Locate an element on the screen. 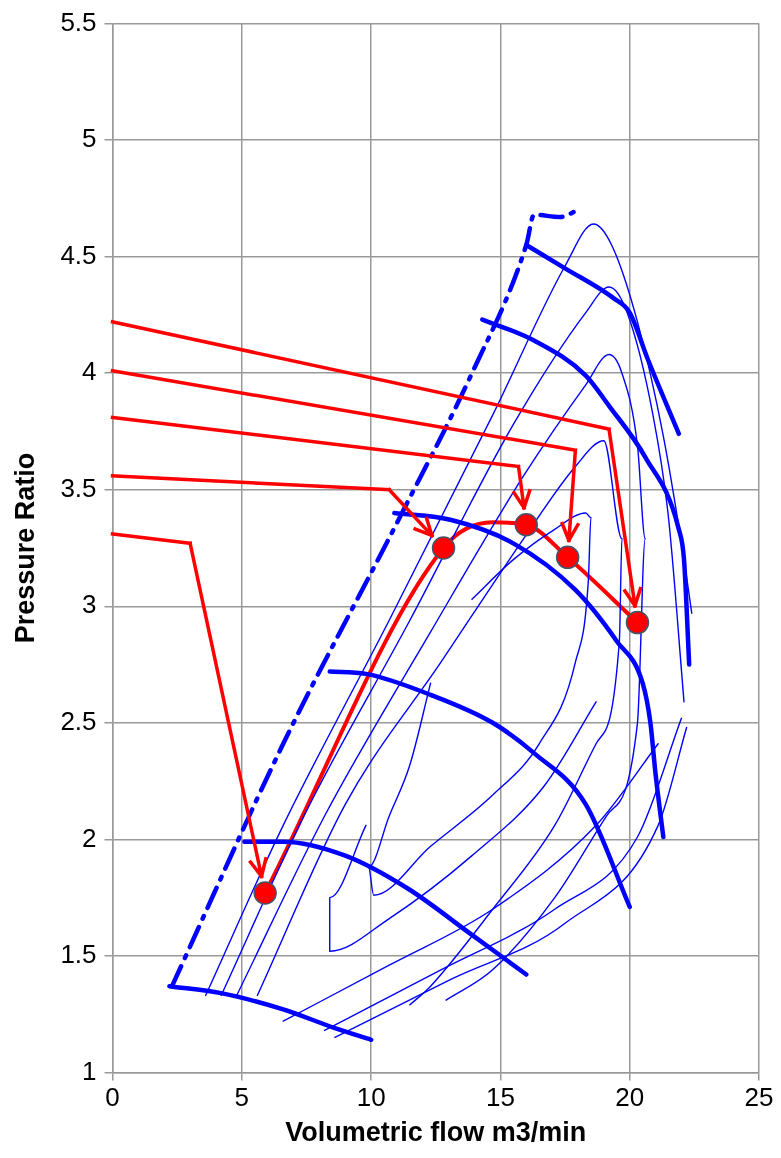 The image size is (781, 1158). y-axis-title: Pressure Ratio is located at coordinates (24, 548).